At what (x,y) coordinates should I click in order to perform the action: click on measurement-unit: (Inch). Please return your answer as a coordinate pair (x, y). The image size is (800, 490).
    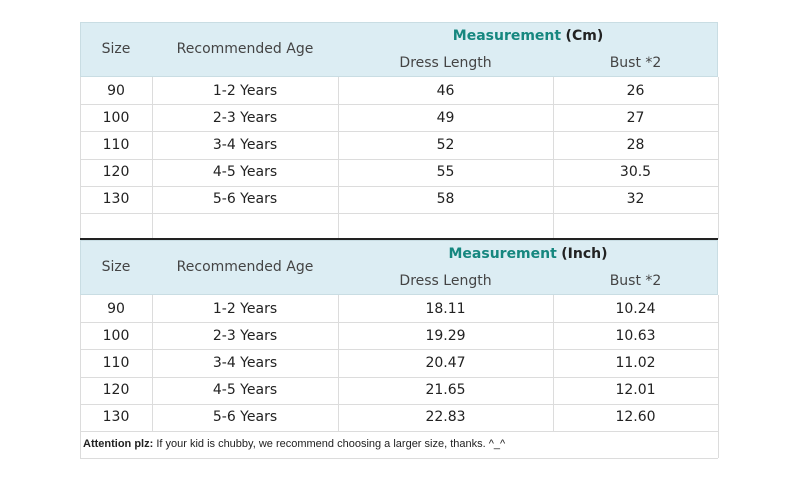
    Looking at the image, I should click on (584, 254).